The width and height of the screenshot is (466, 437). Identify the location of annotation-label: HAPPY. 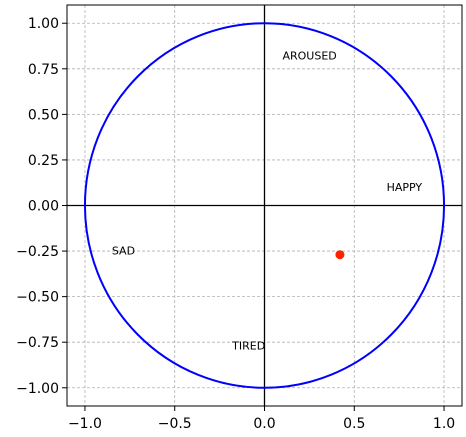
(405, 187).